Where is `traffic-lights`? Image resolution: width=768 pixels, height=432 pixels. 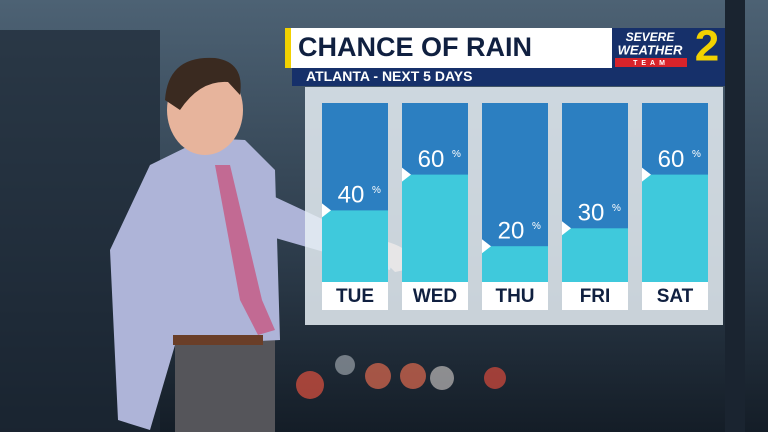
traffic-lights is located at coordinates (401, 377).